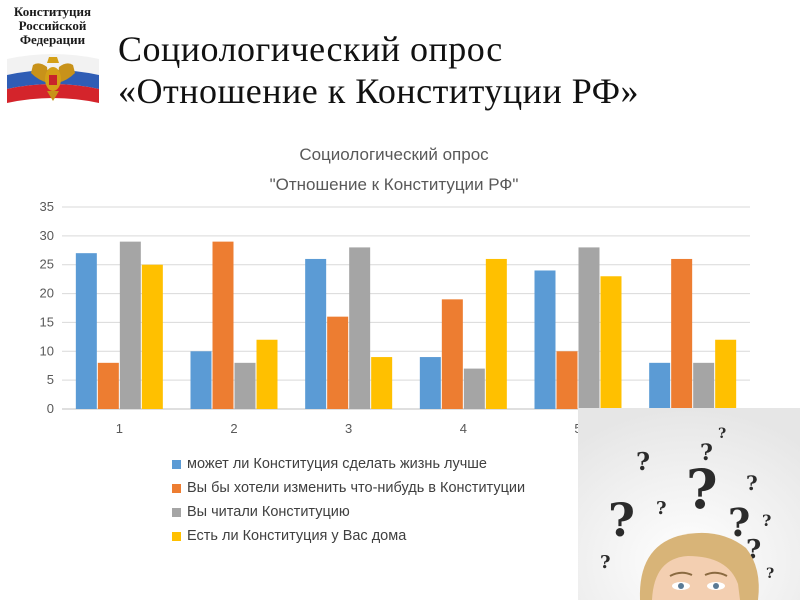 Image resolution: width=800 pixels, height=600 pixels. Describe the element at coordinates (338, 362) in the screenshot. I see `bar-series2-cat3` at that location.